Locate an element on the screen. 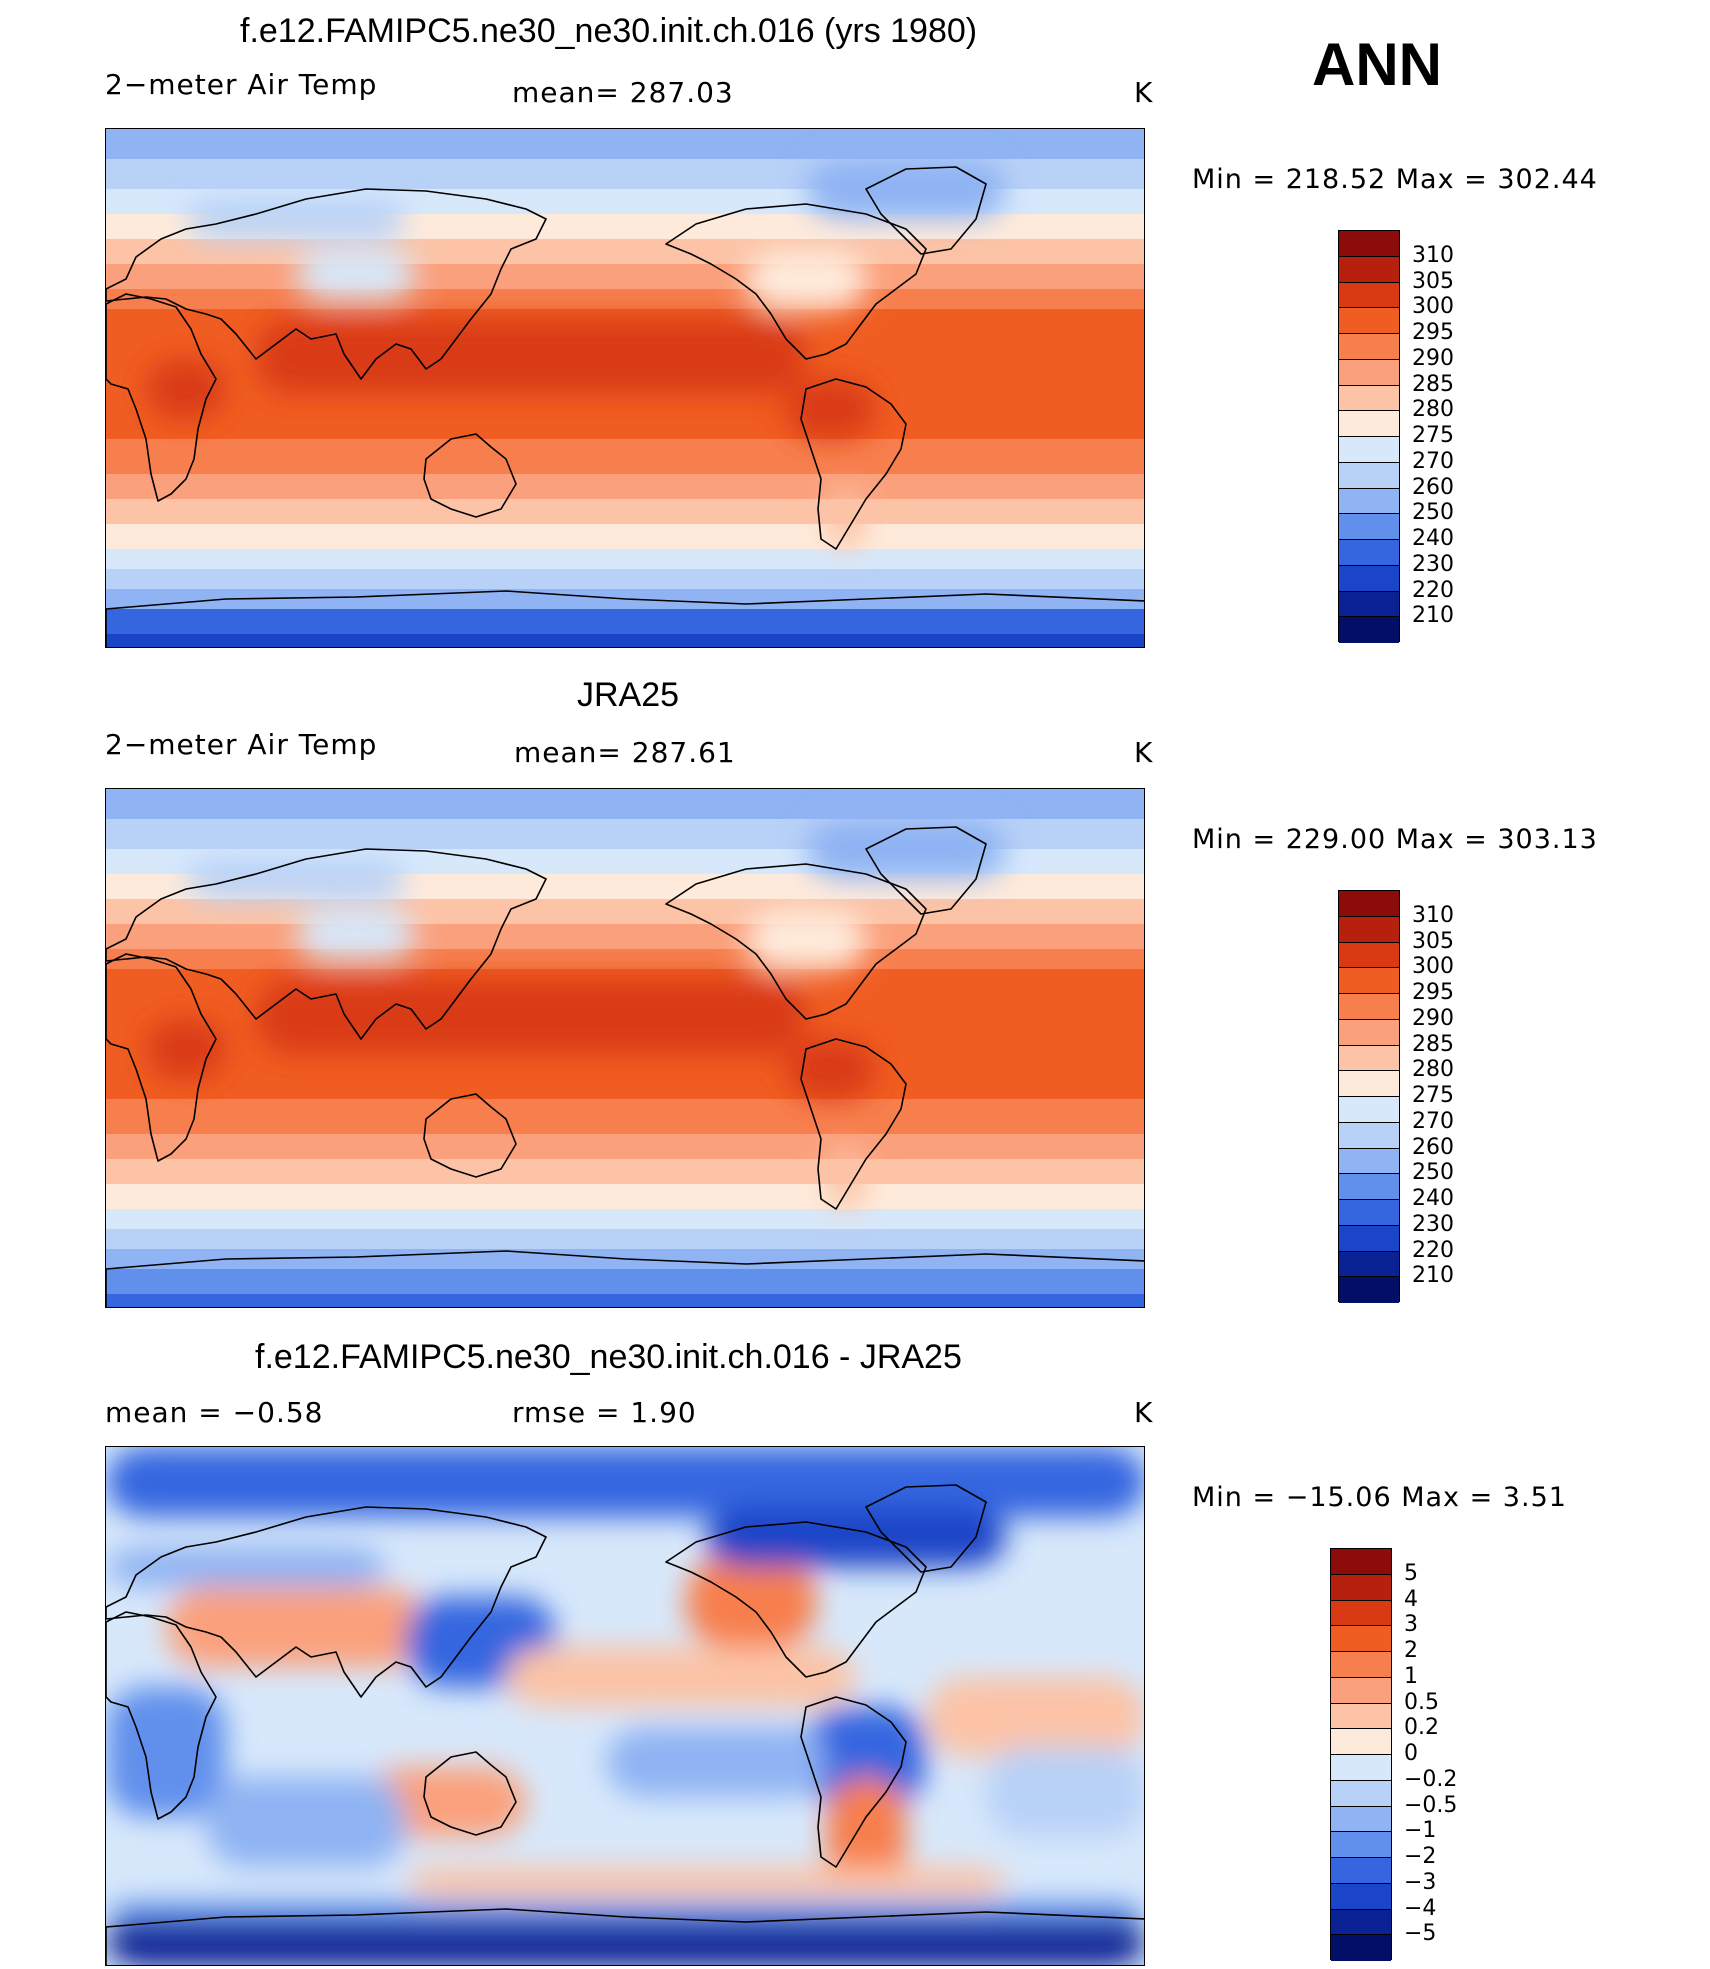  variable-label: 2−meter Air Temp is located at coordinates (241, 744).